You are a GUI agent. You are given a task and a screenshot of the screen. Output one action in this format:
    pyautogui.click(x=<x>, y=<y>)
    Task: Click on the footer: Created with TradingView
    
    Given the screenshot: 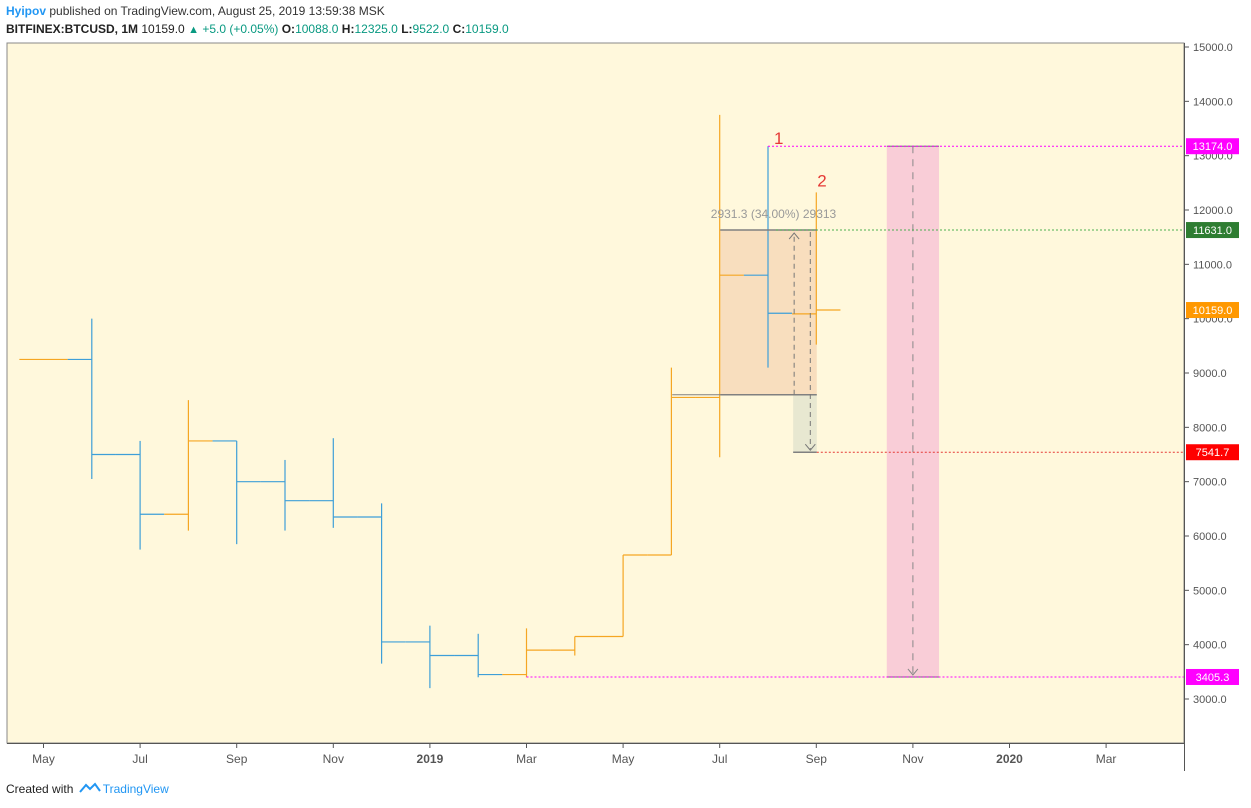 What is the action you would take?
    pyautogui.click(x=87, y=789)
    